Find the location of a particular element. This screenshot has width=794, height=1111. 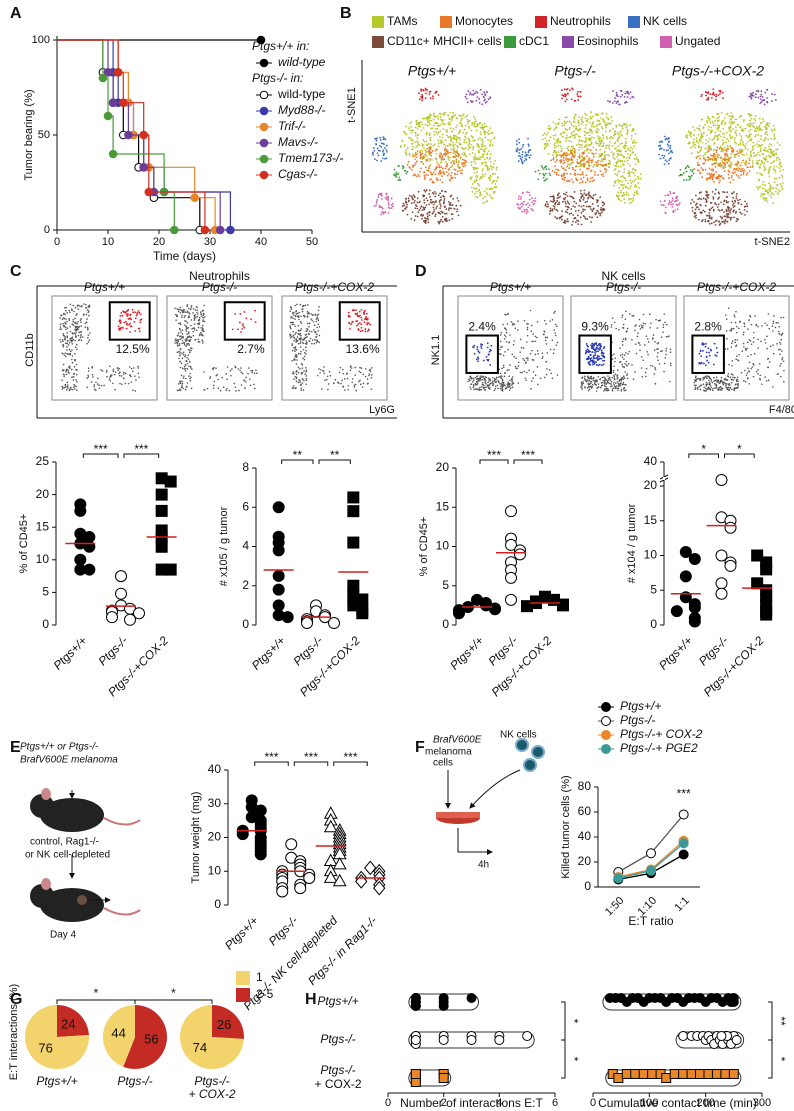

axis-label: t-SNE1 is located at coordinates (352, 104).